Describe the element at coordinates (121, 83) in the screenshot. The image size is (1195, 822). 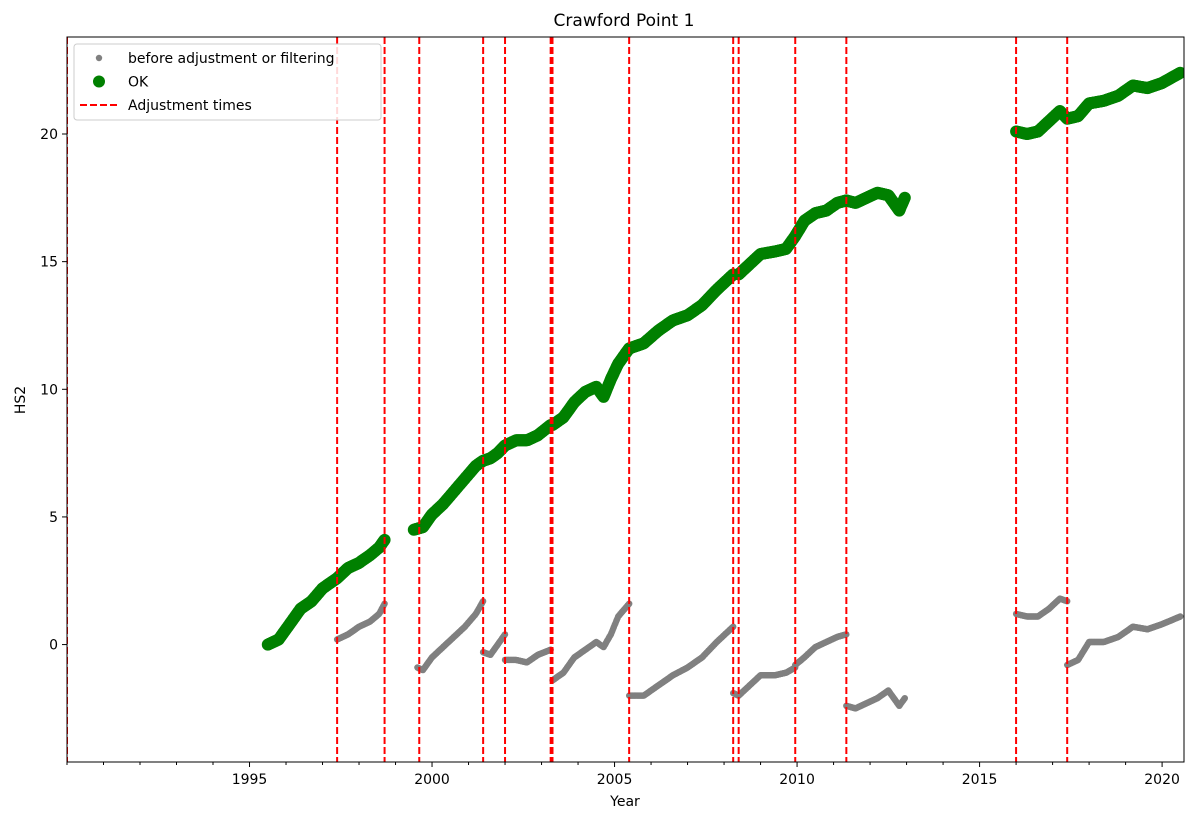
I see `legend-entry: OK` at that location.